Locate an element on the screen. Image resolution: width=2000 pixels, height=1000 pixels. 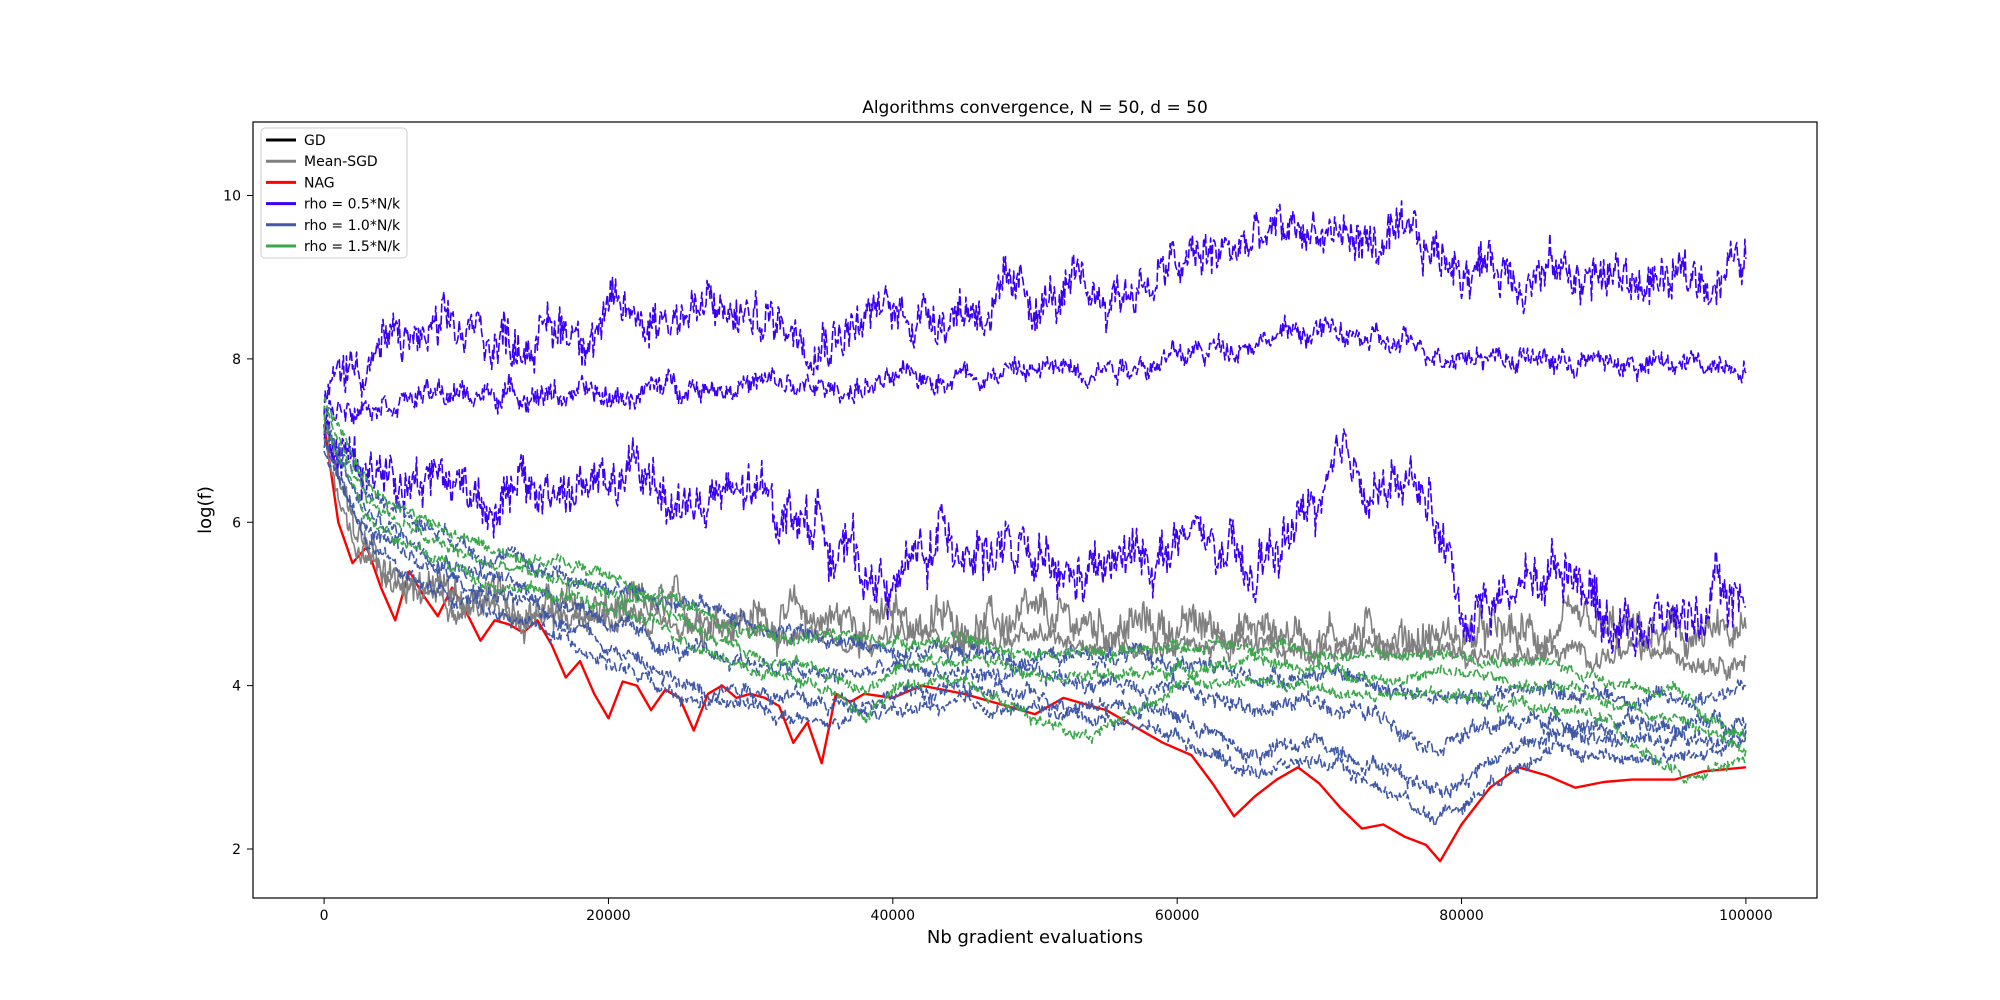
x-tick-label: 20000 is located at coordinates (608, 916).